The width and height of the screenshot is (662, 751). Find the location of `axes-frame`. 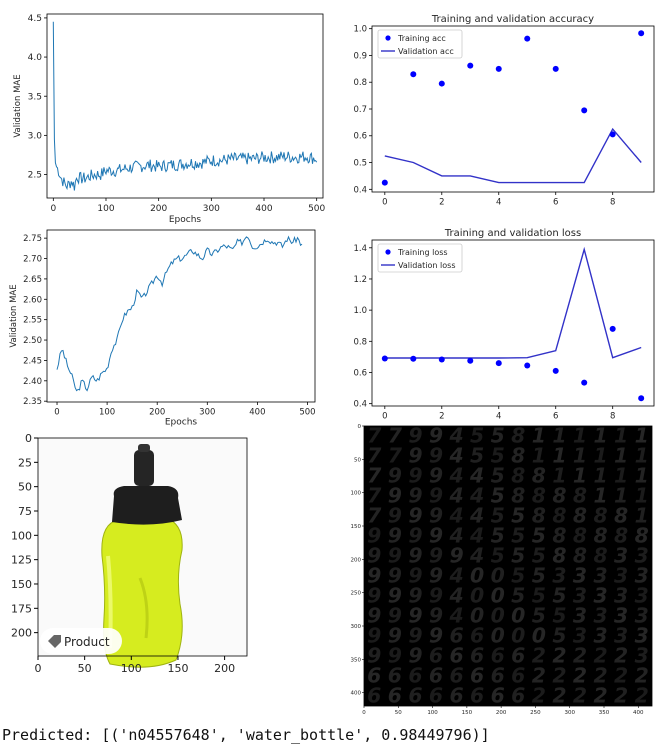

axes-frame is located at coordinates (142, 547).